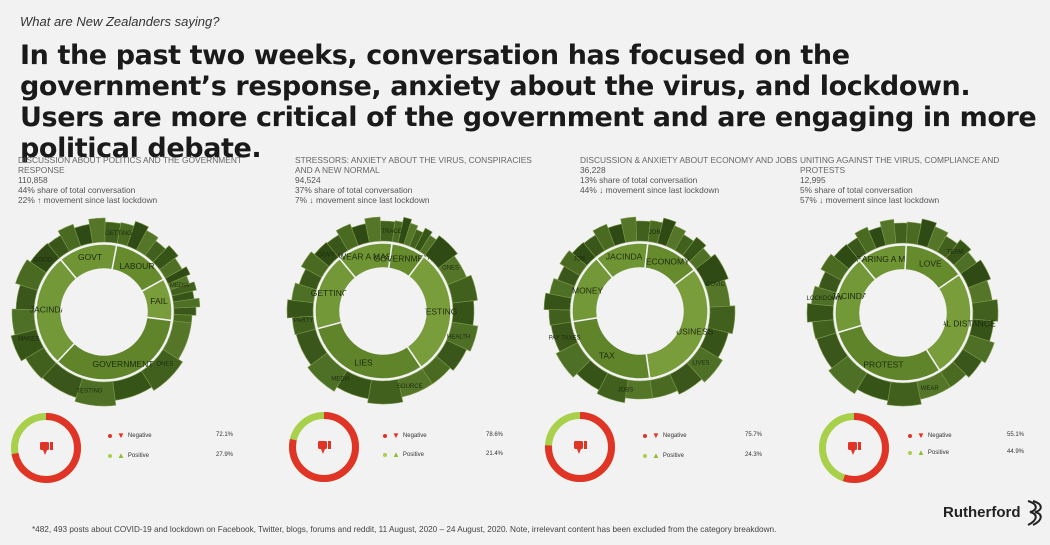 This screenshot has width=1050, height=545. Describe the element at coordinates (588, 290) in the screenshot. I see `segment-label: MONEY` at that location.